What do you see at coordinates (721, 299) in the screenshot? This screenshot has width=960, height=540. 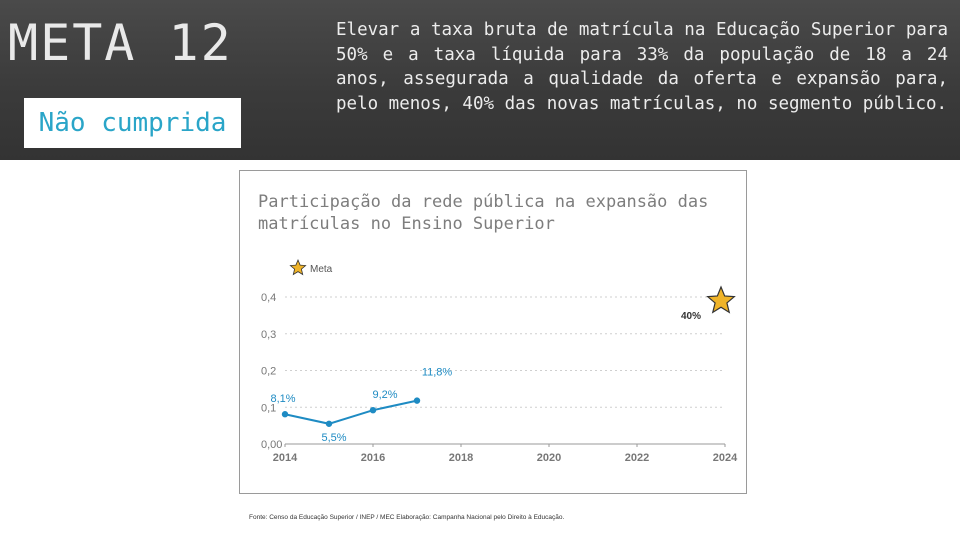 I see `target-star-icon` at bounding box center [721, 299].